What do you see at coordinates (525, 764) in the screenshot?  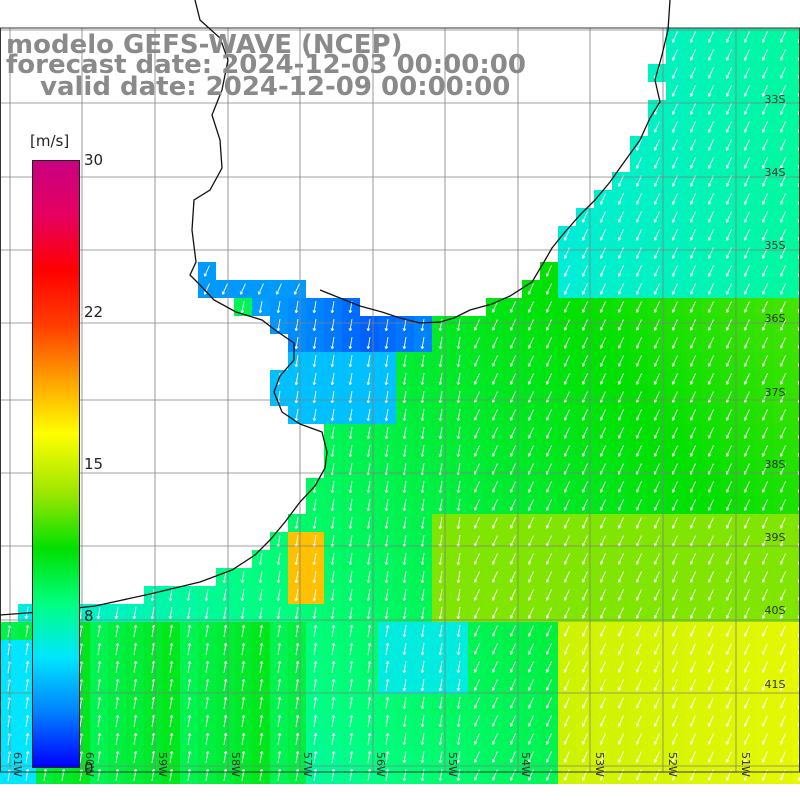 I see `longitude-label: 54W` at bounding box center [525, 764].